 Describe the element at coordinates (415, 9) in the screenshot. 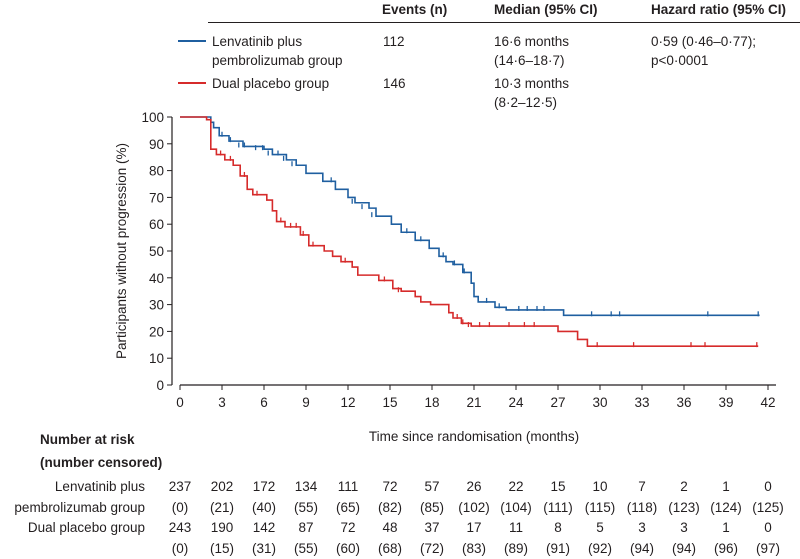

I see `header-events: Events (n)` at that location.